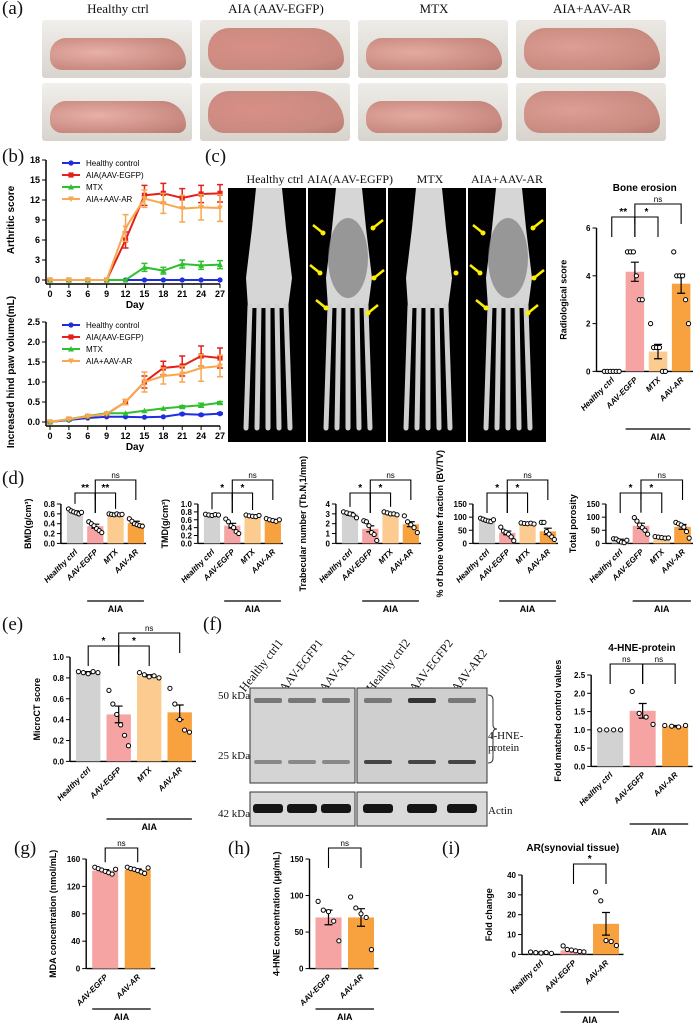 This screenshot has width=695, height=1028. I want to click on y-tick-label: 10, so click(511, 935).